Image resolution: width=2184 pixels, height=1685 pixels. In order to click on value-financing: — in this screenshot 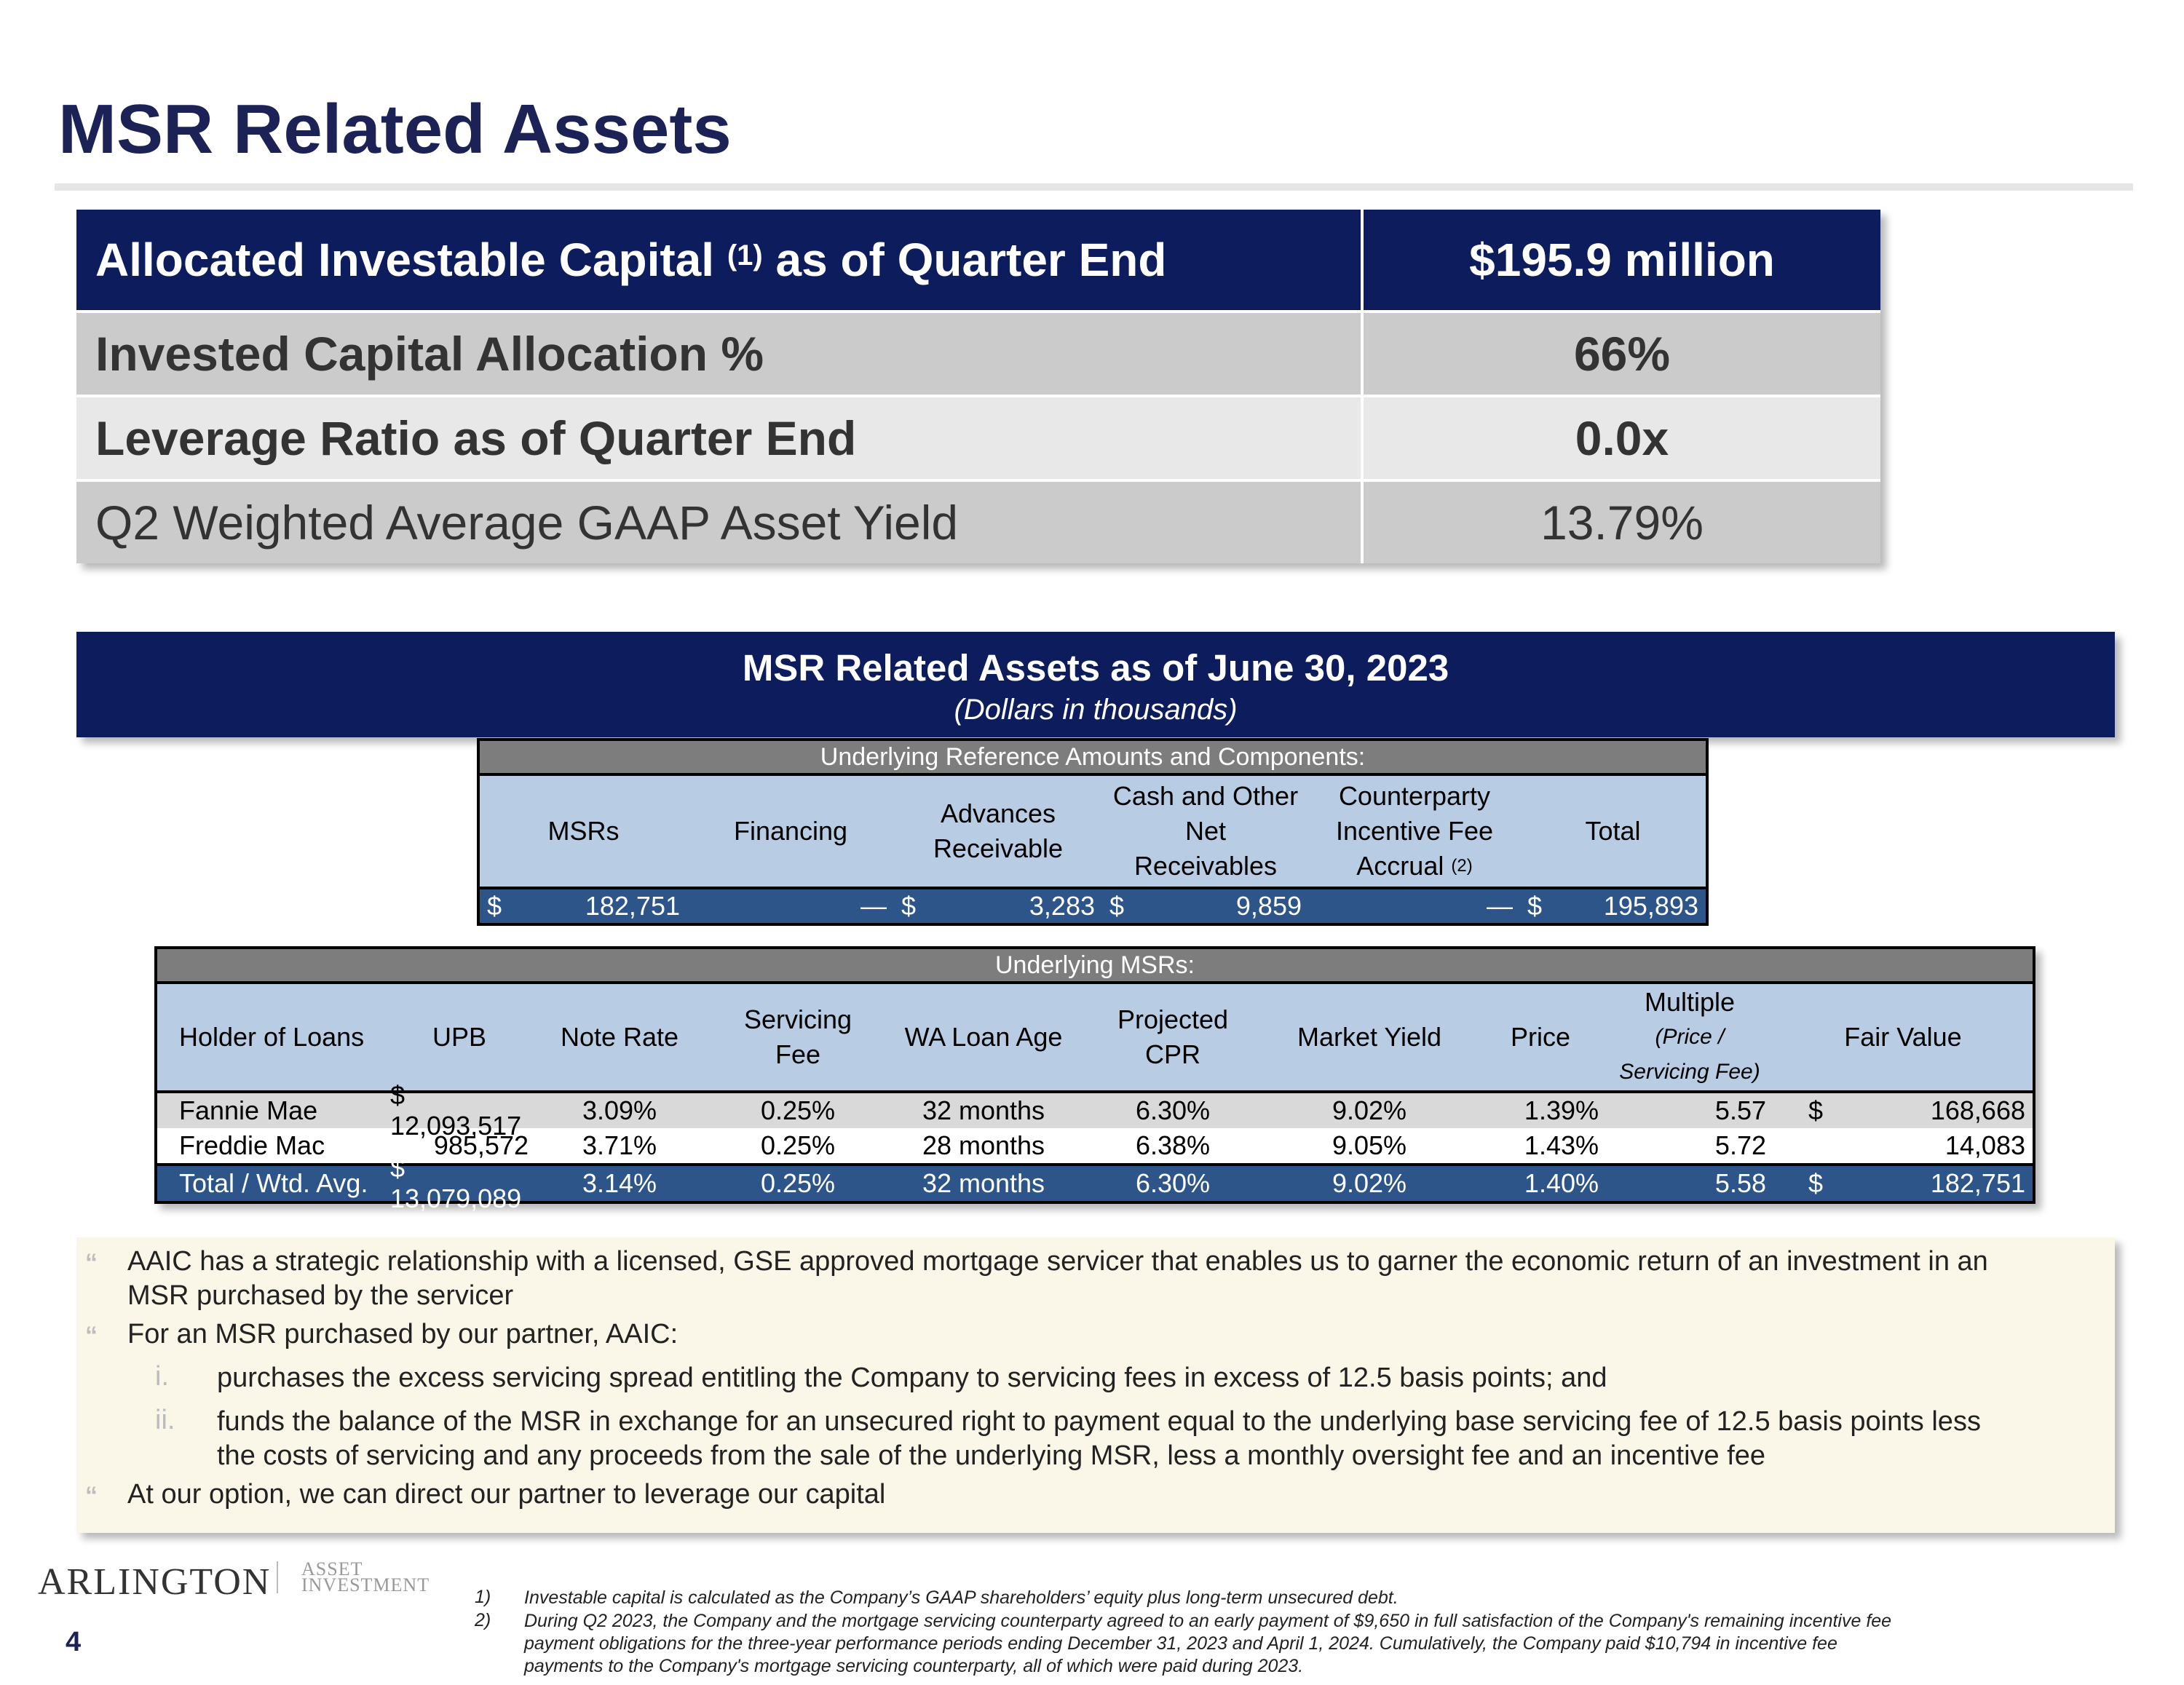, I will do `click(873, 906)`.